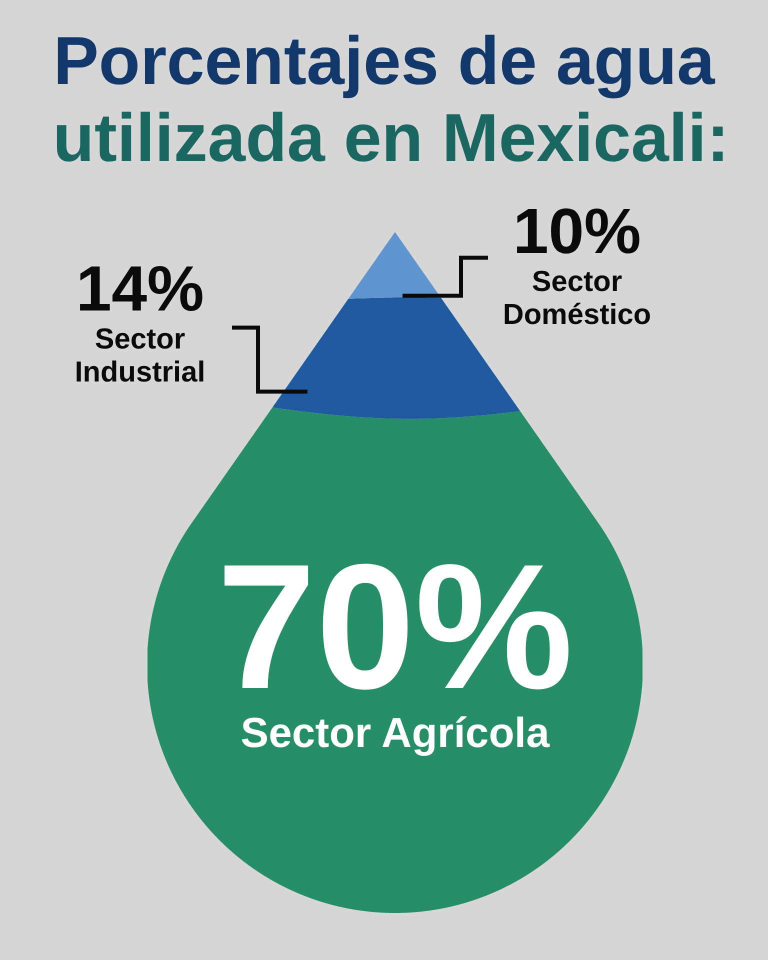  I want to click on text: Porcentajes de agua, so click(384, 61).